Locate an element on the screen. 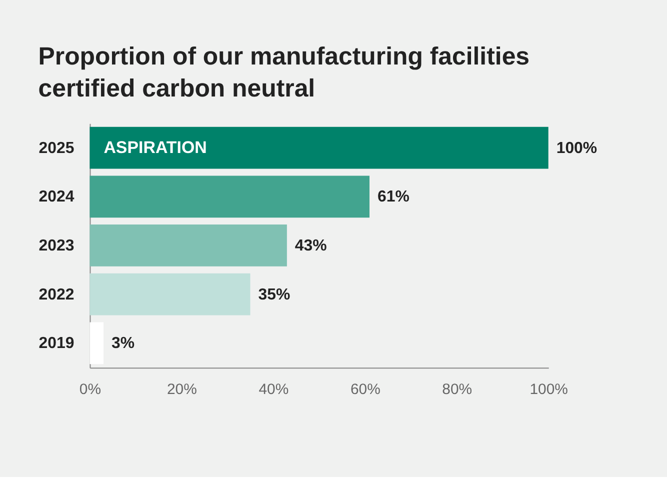  x-tick-label: 80% is located at coordinates (457, 389).